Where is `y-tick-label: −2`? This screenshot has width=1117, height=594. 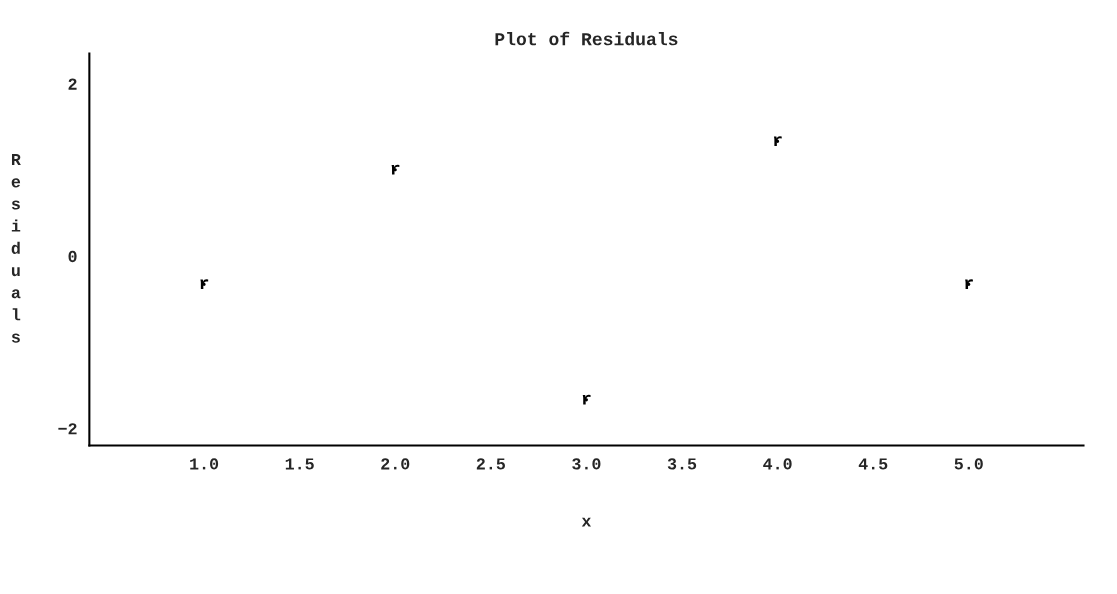
y-tick-label: −2 is located at coordinates (67, 429).